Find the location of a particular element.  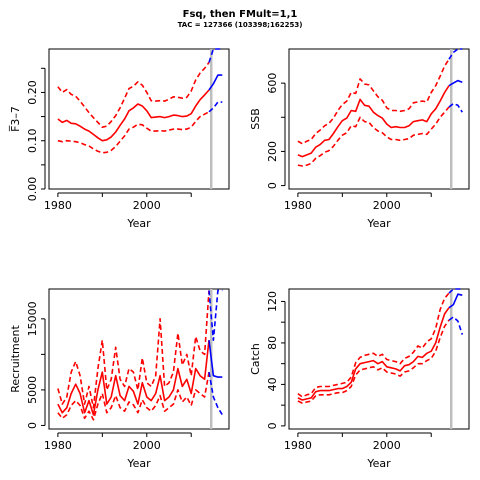

catch-y-axis-label: Catch is located at coordinates (255, 359).